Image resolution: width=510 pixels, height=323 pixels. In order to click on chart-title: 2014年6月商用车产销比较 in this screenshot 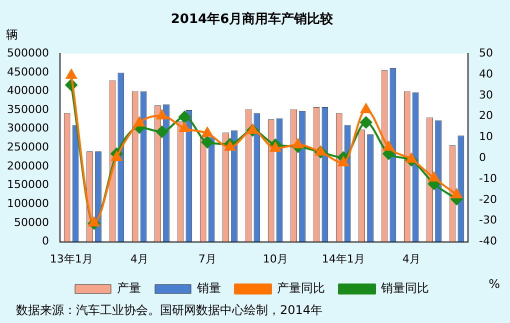, I will do `click(252, 19)`.